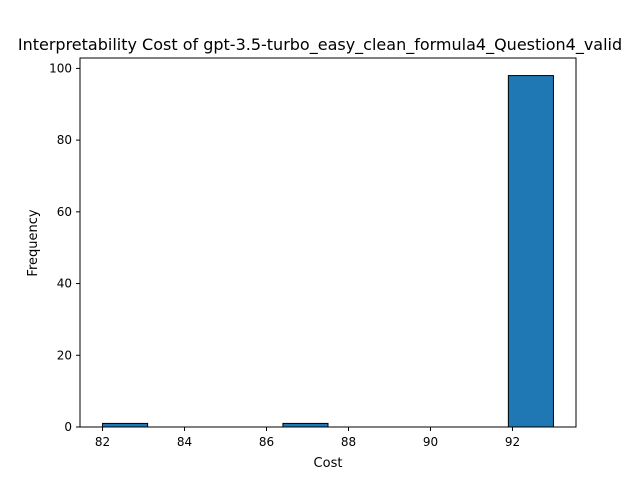 This screenshot has height=480, width=640. I want to click on y-tick-label: 100, so click(60, 68).